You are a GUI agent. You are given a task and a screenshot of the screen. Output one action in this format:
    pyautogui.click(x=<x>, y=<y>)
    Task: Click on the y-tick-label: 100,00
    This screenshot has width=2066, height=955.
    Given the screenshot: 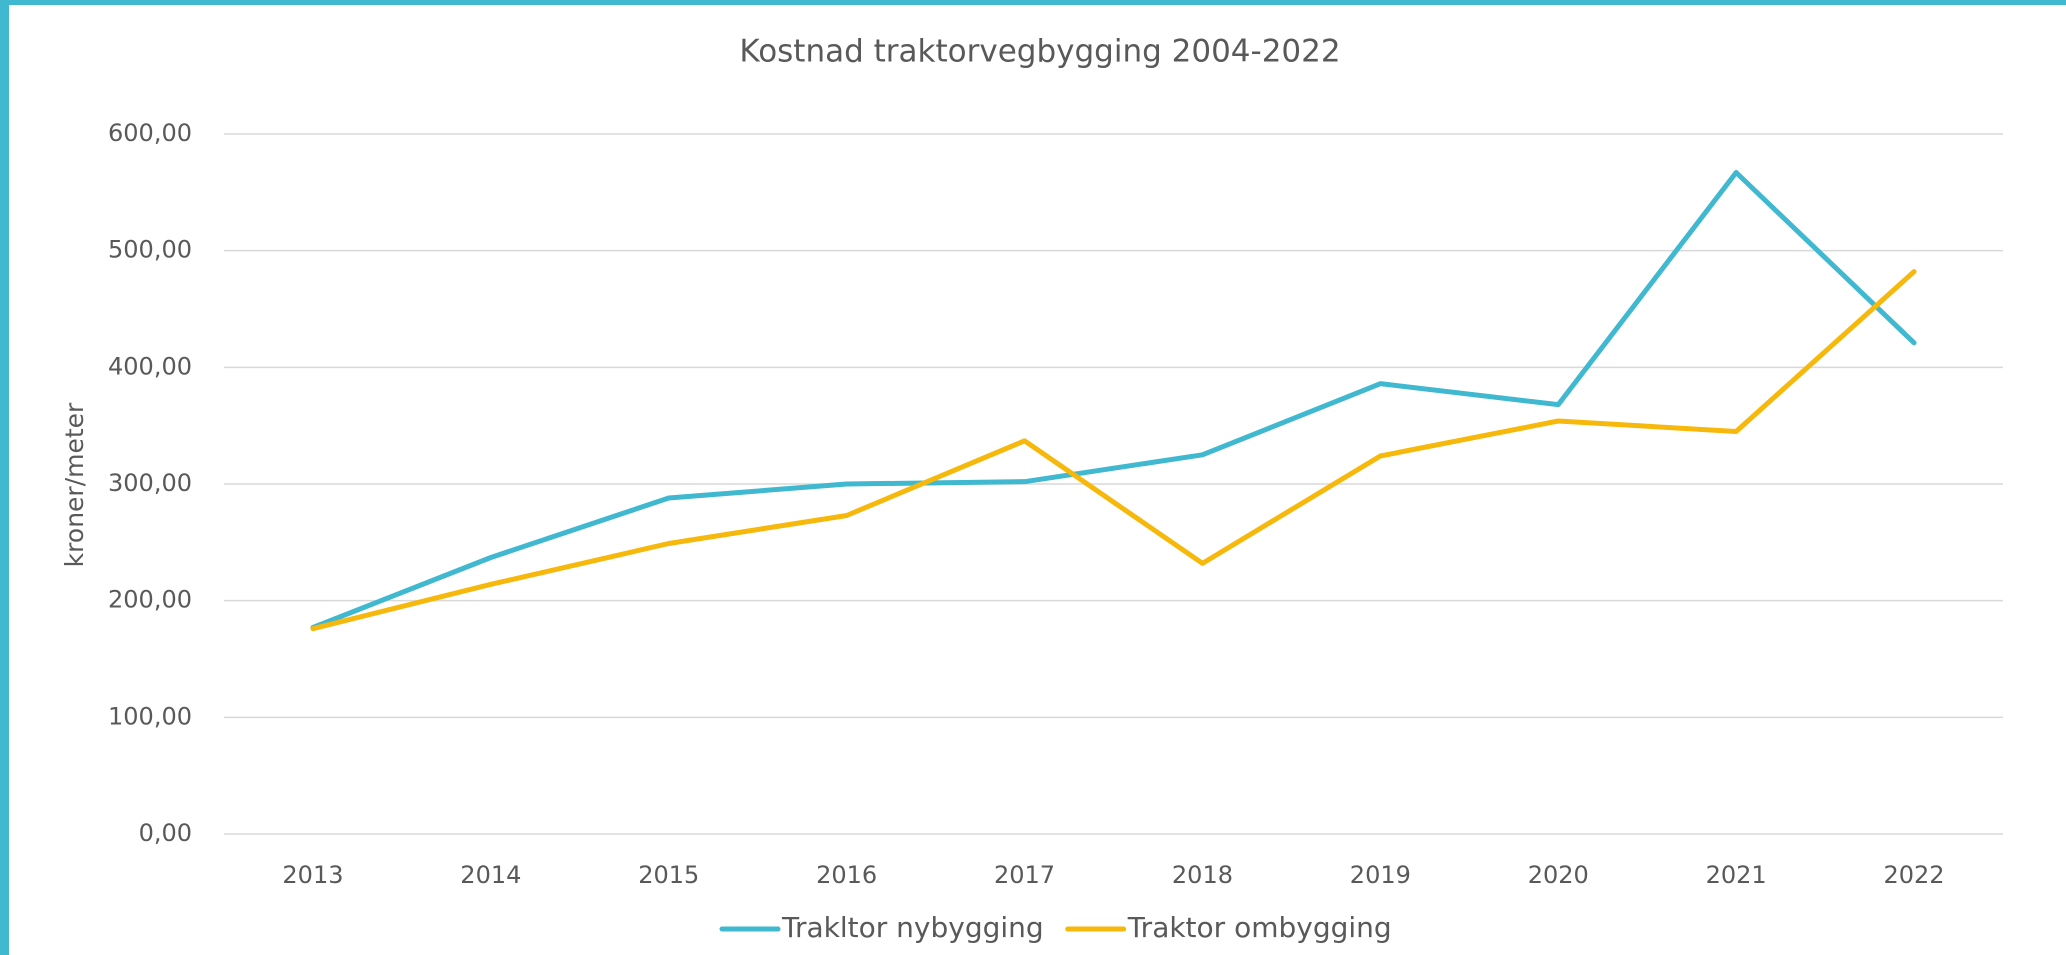 What is the action you would take?
    pyautogui.click(x=150, y=716)
    